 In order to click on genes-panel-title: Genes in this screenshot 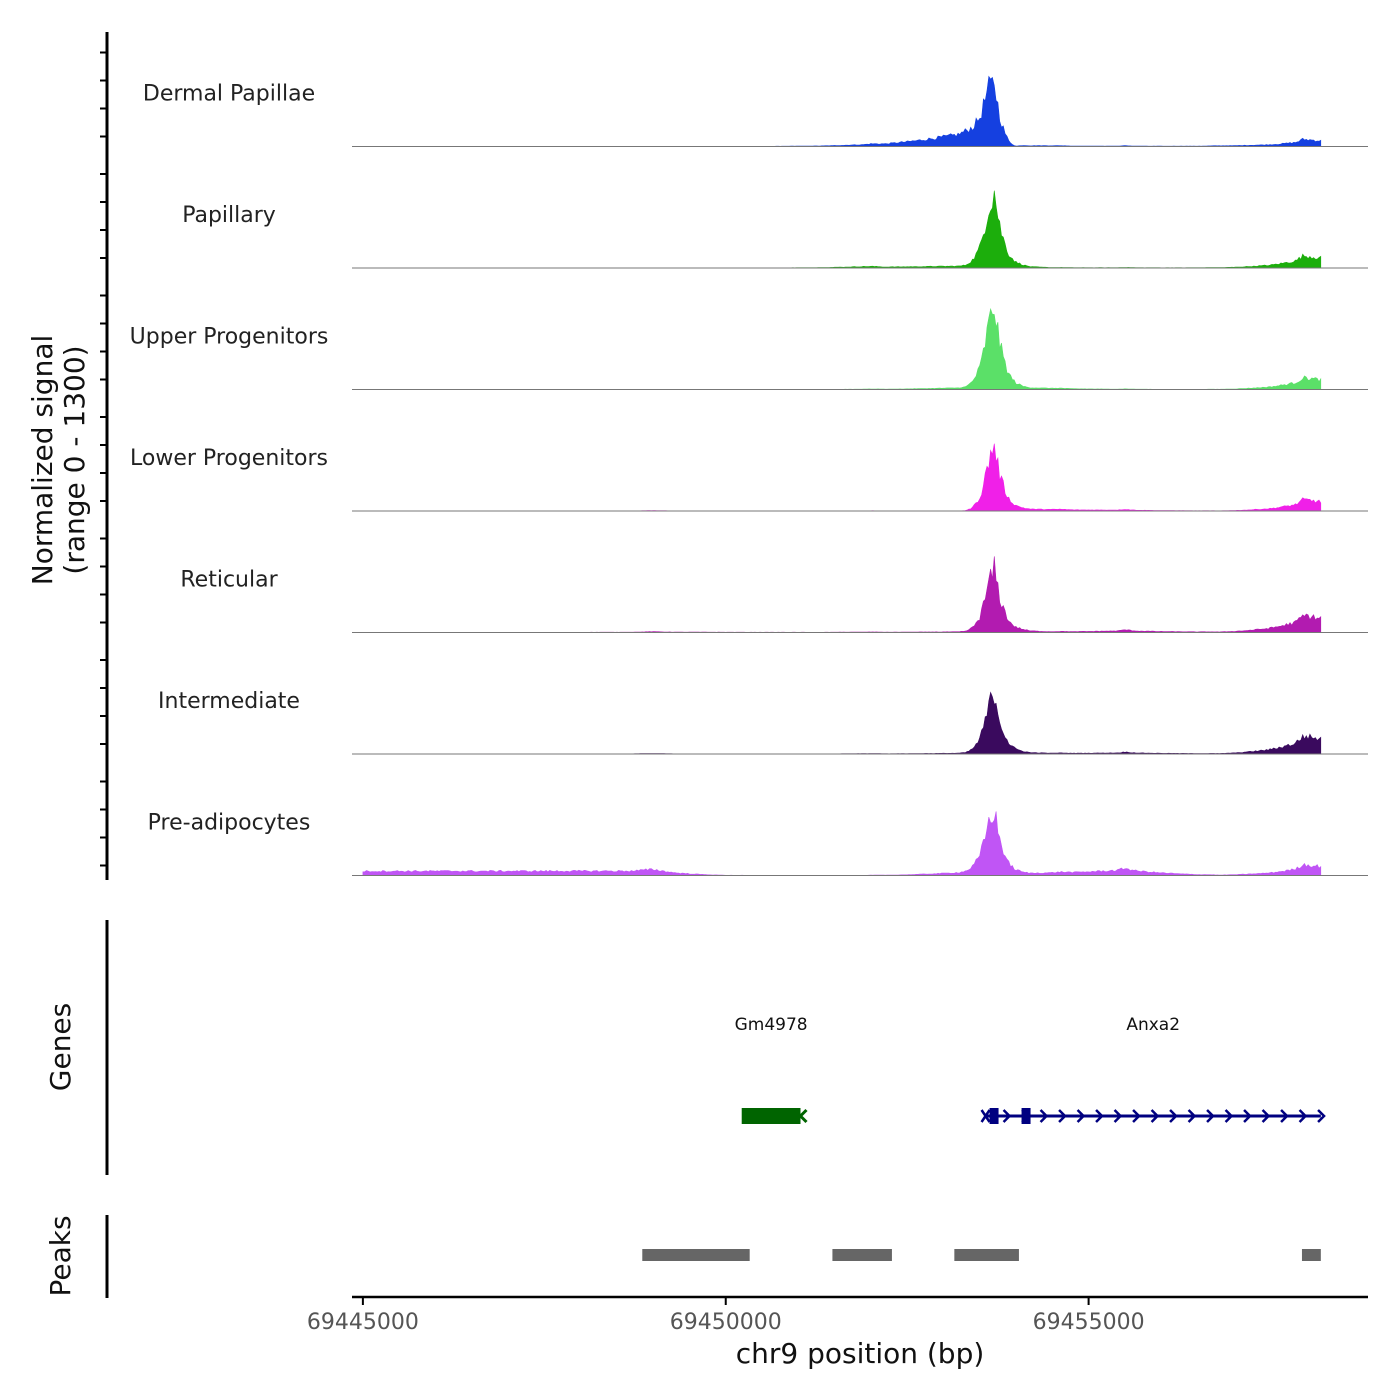, I will do `click(60, 1047)`.